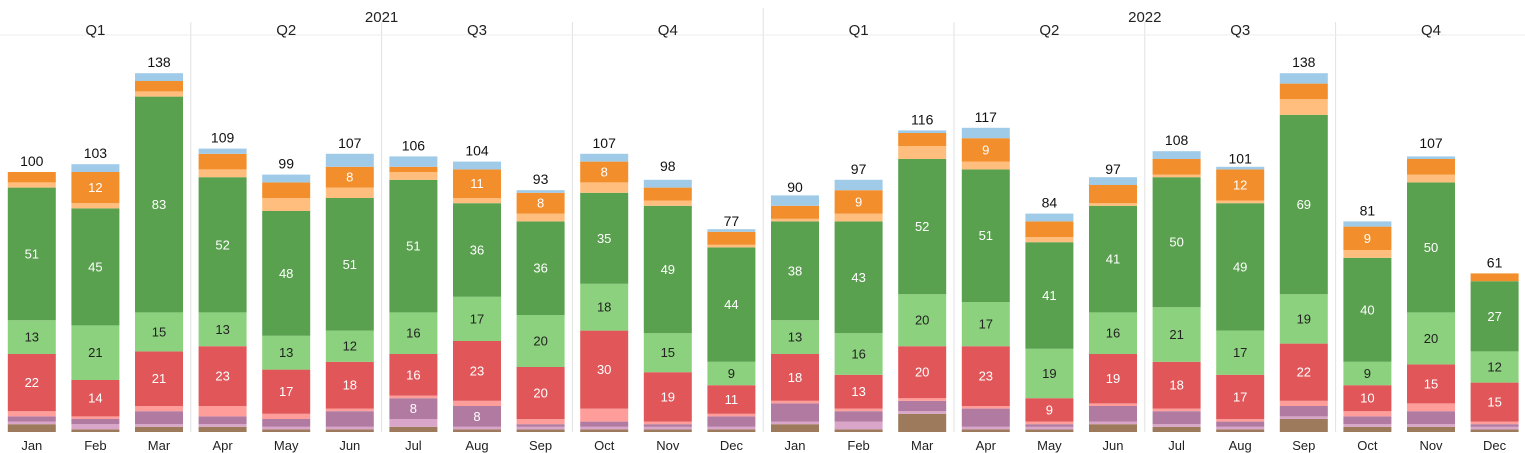  I want to click on segment-data-label: 10, so click(1367, 398).